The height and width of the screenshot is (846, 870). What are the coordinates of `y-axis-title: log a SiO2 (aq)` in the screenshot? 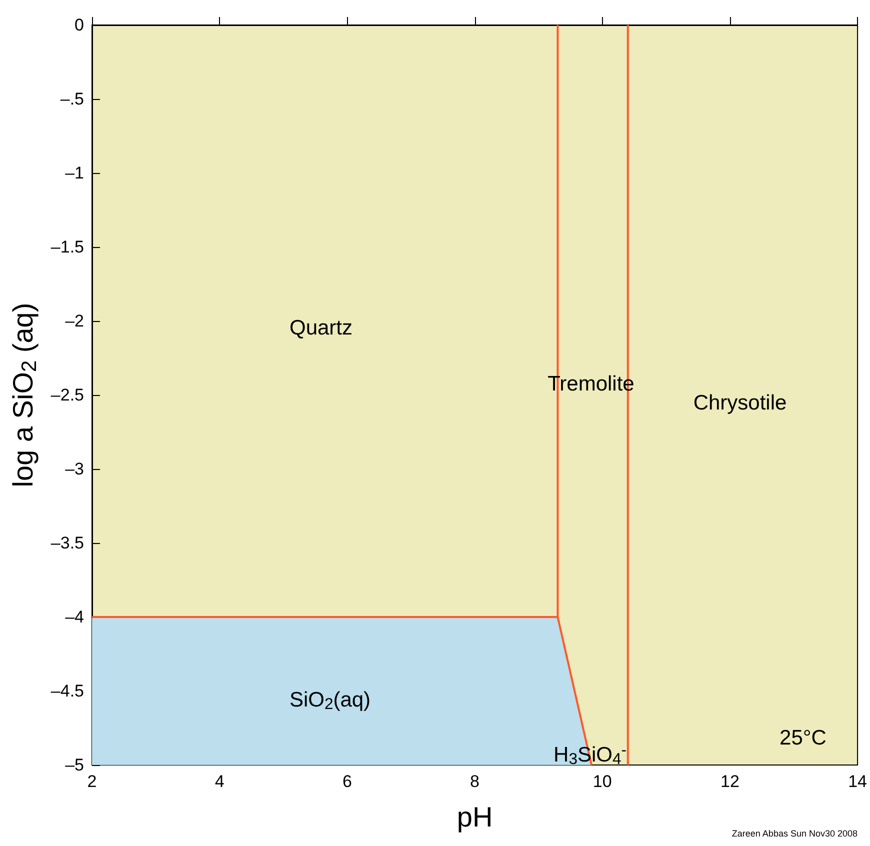 It's located at (24, 395).